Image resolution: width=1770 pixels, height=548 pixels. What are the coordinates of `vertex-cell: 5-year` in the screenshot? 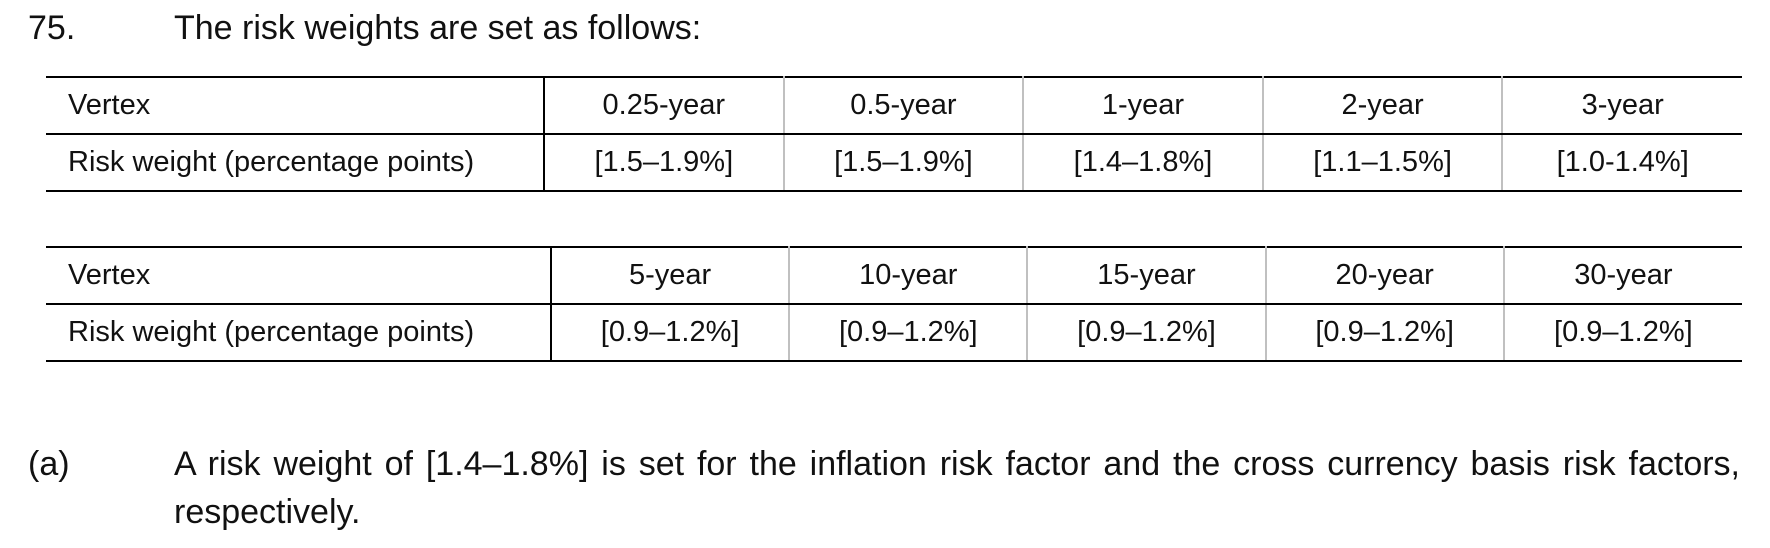 It's located at (671, 275).